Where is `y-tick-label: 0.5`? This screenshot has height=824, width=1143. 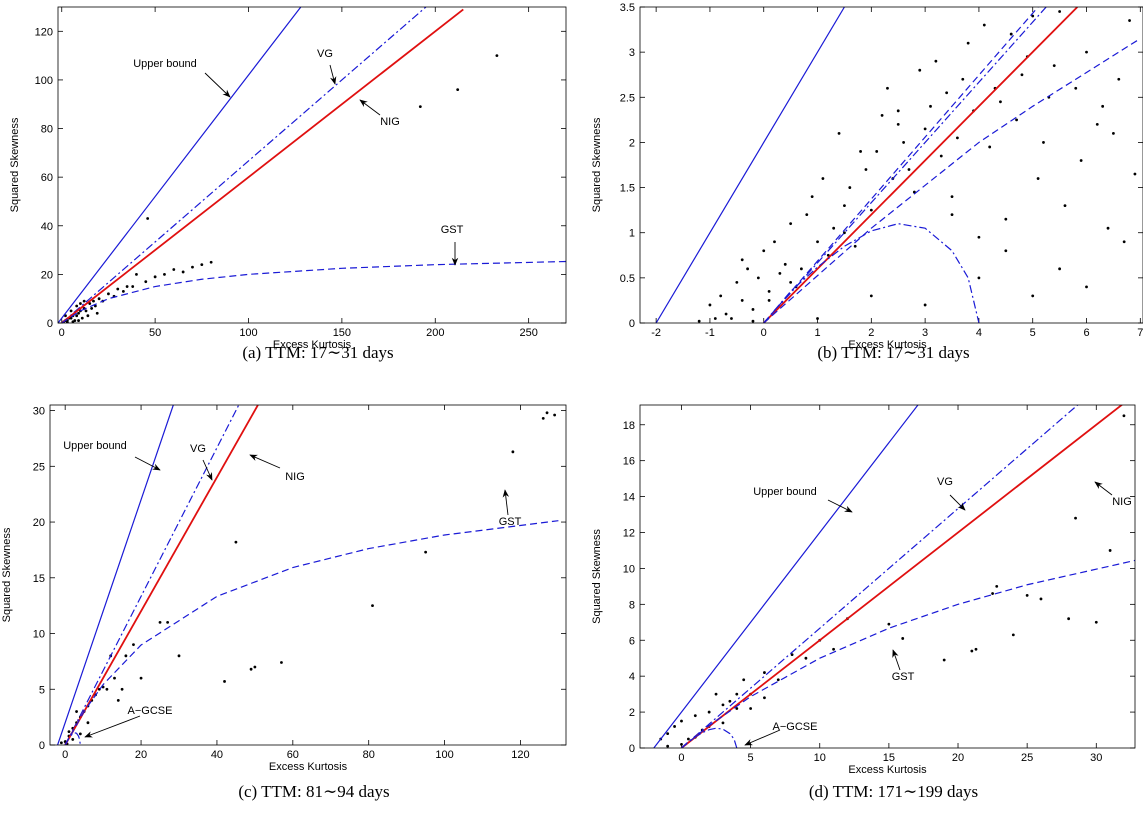 y-tick-label: 0.5 is located at coordinates (627, 279).